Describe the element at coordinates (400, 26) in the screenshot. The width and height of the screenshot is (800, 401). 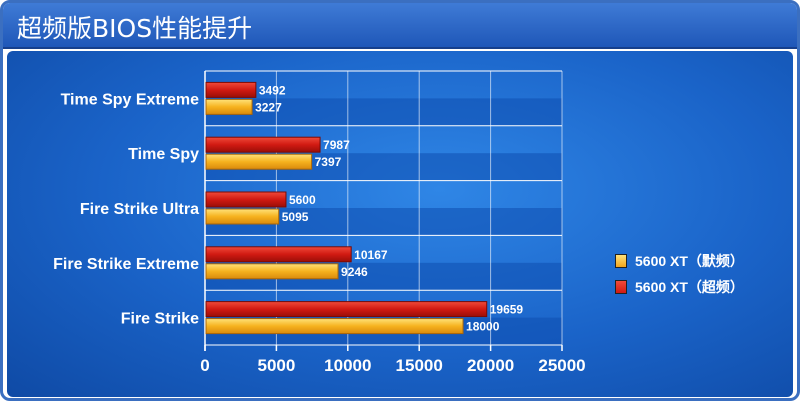
I see `title-bar: 超频版BIOS性能提升` at that location.